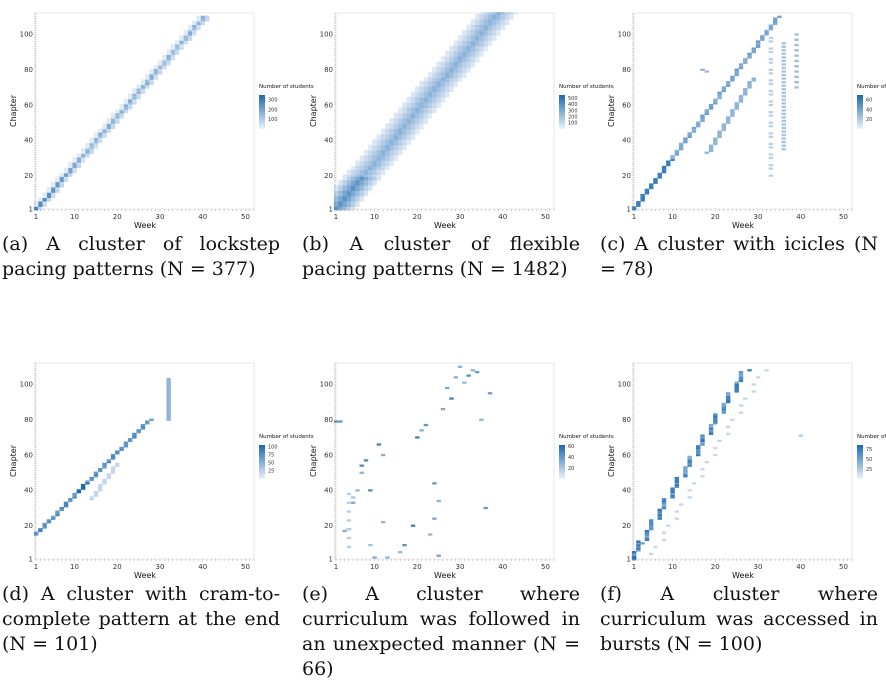 Image resolution: width=886 pixels, height=694 pixels. Describe the element at coordinates (843, 567) in the screenshot. I see `x-tick-label: 50` at that location.